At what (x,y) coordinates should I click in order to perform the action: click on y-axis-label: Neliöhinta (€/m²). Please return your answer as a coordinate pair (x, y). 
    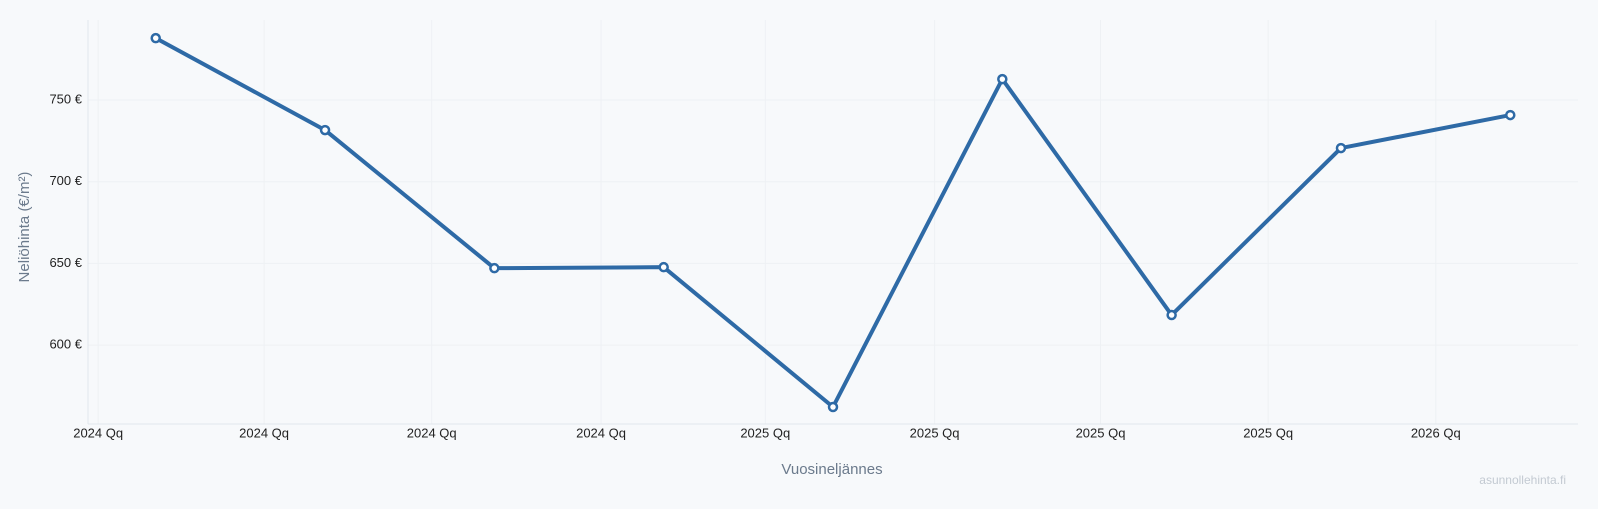
    Looking at the image, I should click on (24, 227).